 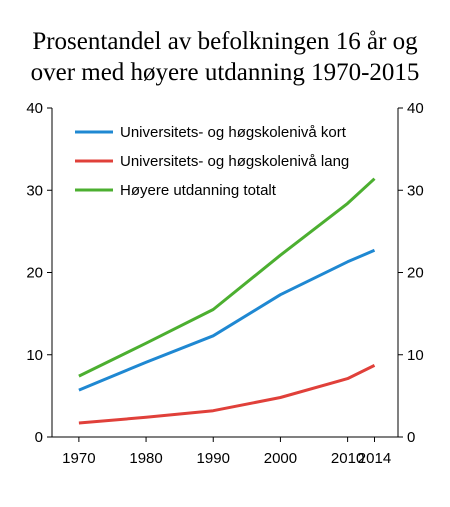 What do you see at coordinates (34, 273) in the screenshot?
I see `y-tick-label-left: 20` at bounding box center [34, 273].